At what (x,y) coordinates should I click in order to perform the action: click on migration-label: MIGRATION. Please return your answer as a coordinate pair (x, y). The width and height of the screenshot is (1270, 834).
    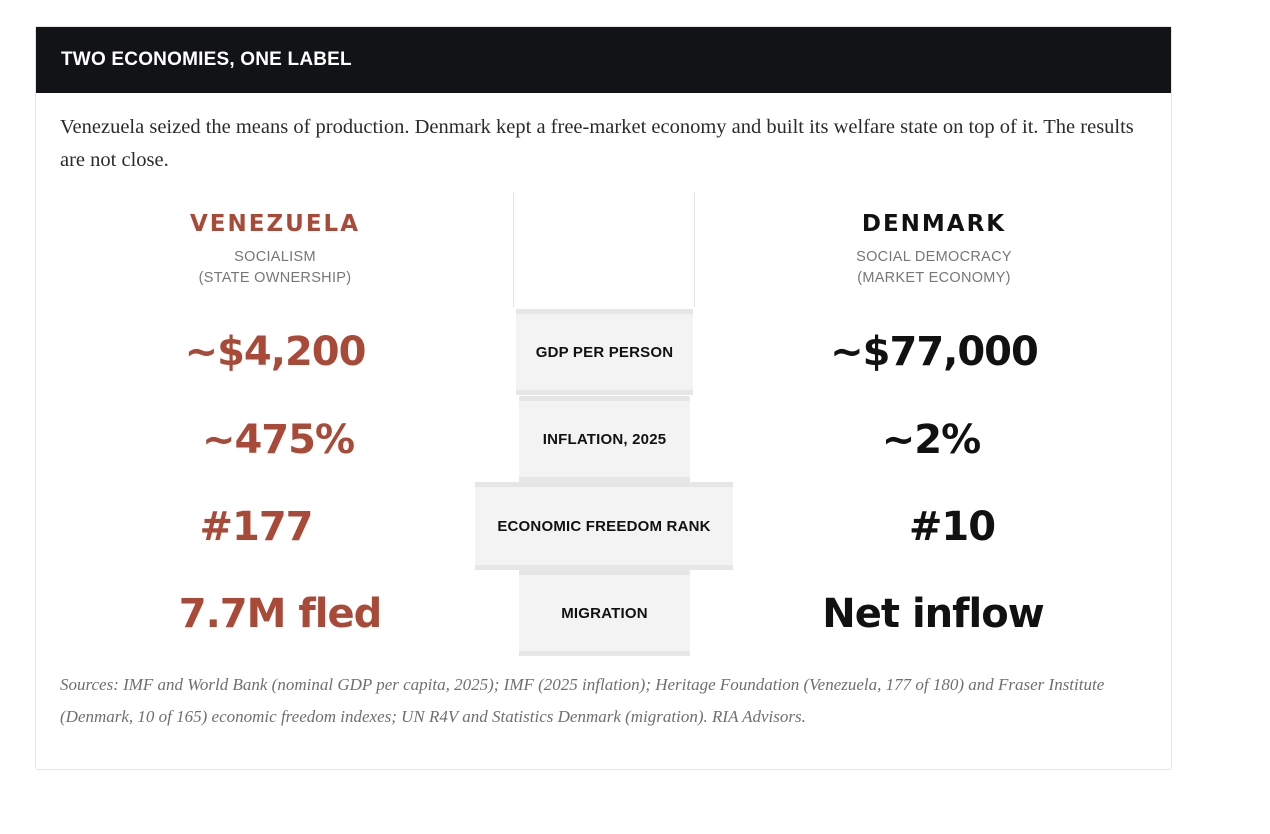
    Looking at the image, I should click on (604, 613).